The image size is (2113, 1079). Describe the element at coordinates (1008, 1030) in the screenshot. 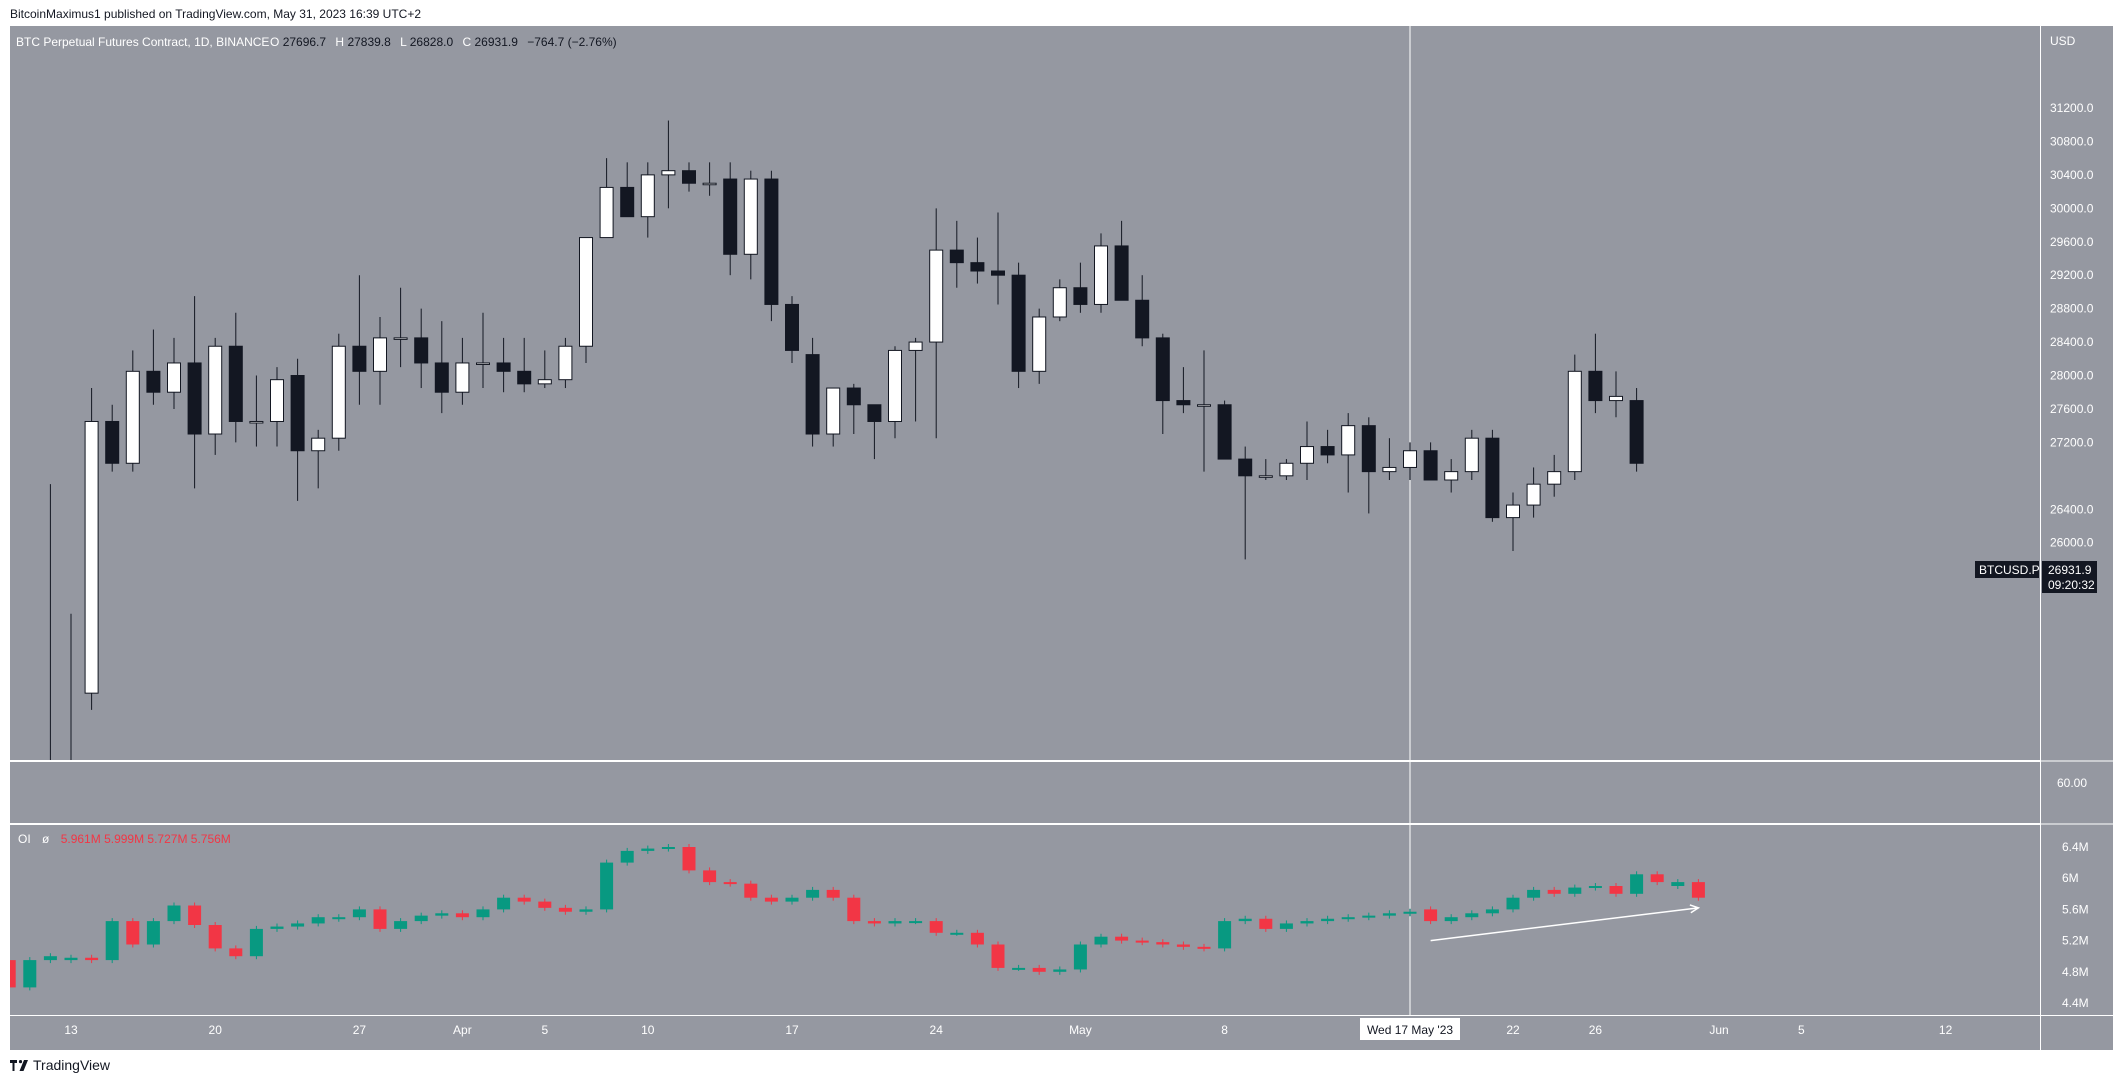

I see `time-axis-labels: 13 20 27 Apr 5 10 17 24 May 8 22 26 Jun 5 12` at that location.